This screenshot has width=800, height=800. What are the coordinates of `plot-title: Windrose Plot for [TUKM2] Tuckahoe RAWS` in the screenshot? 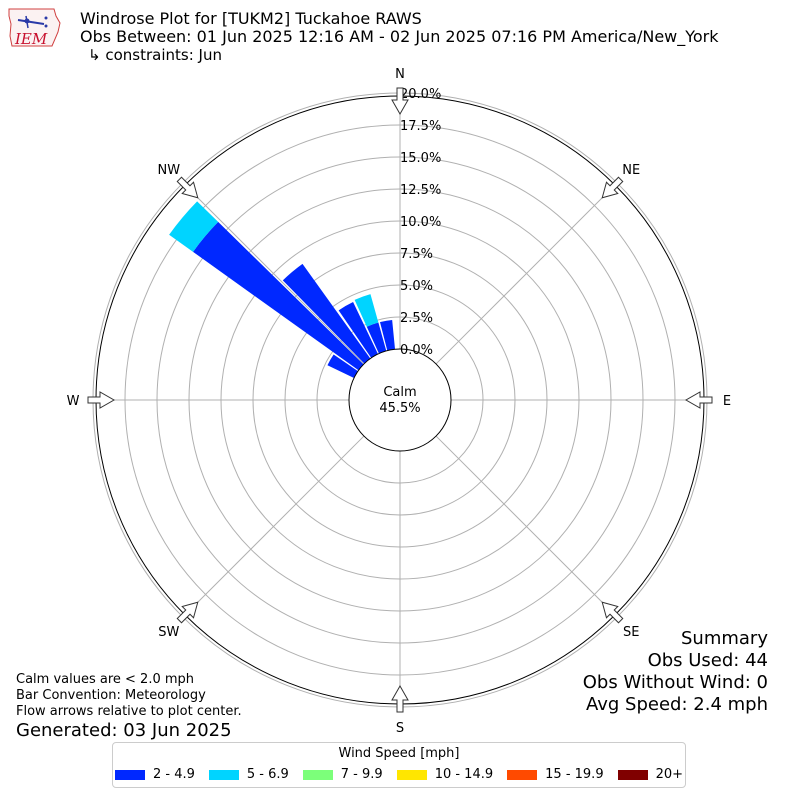 It's located at (251, 18).